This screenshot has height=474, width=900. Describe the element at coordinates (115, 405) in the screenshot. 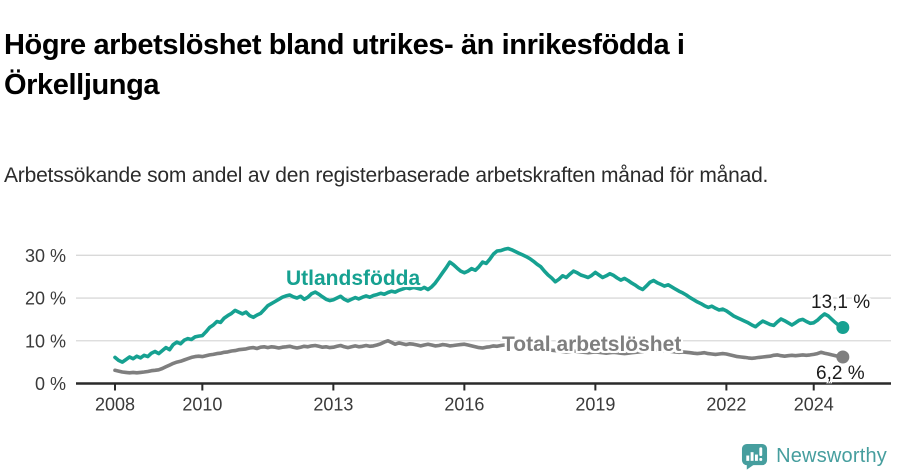

I see `x-axis-tick-label: 2008` at that location.